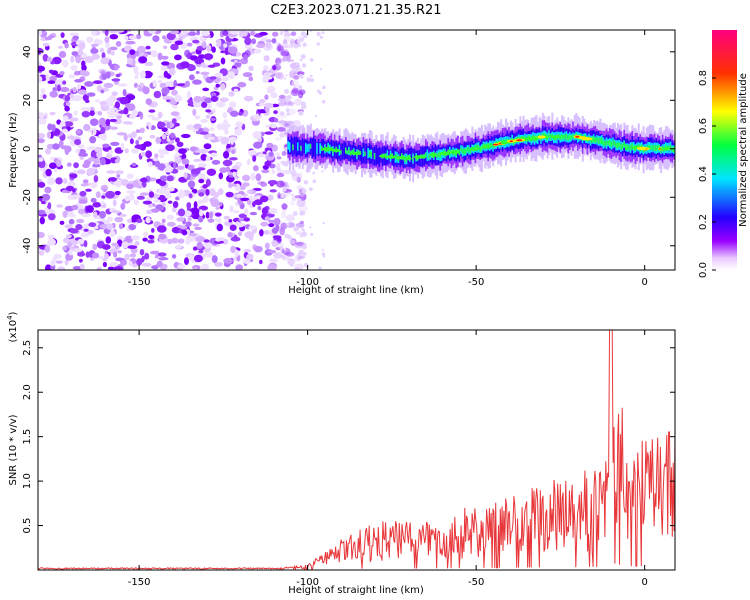 Image resolution: width=750 pixels, height=600 pixels. I want to click on spectrogram-hotspot-peak, so click(577, 136).